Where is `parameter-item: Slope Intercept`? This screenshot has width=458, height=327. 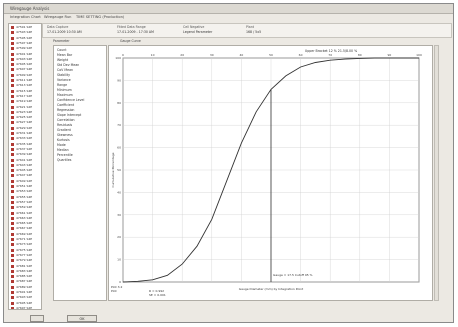
parameter-item: Slope Intercept is located at coordinates (69, 115).